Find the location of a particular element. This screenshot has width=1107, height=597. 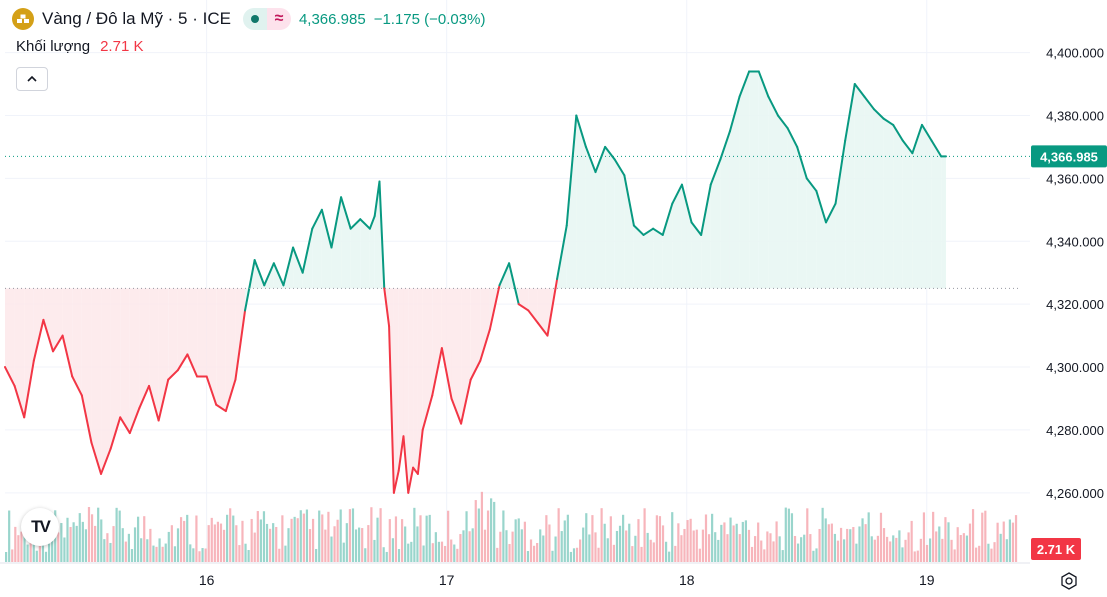

tradingview-logo: TV is located at coordinates (40, 527).